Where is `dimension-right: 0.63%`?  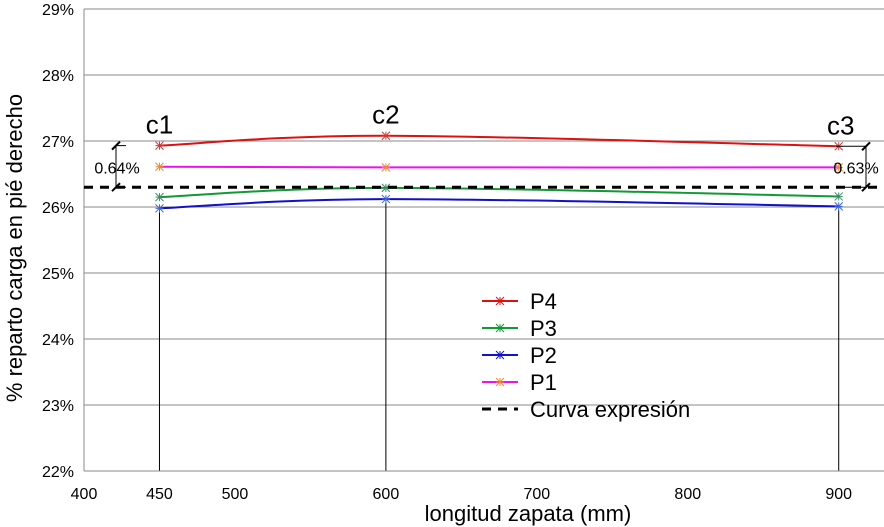
dimension-right: 0.63% is located at coordinates (856, 166).